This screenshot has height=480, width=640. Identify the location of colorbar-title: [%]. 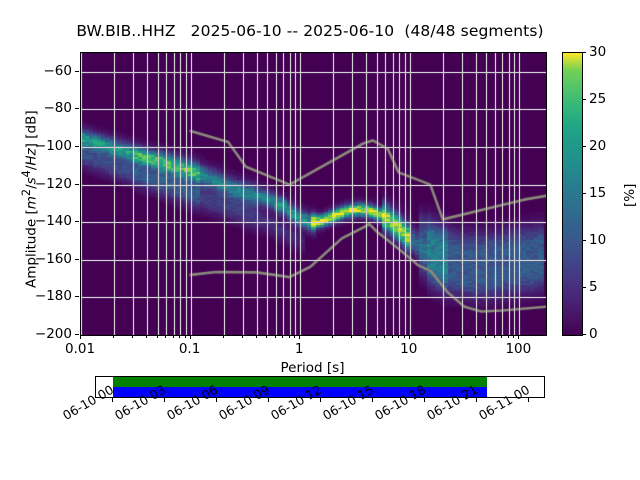
(630, 195).